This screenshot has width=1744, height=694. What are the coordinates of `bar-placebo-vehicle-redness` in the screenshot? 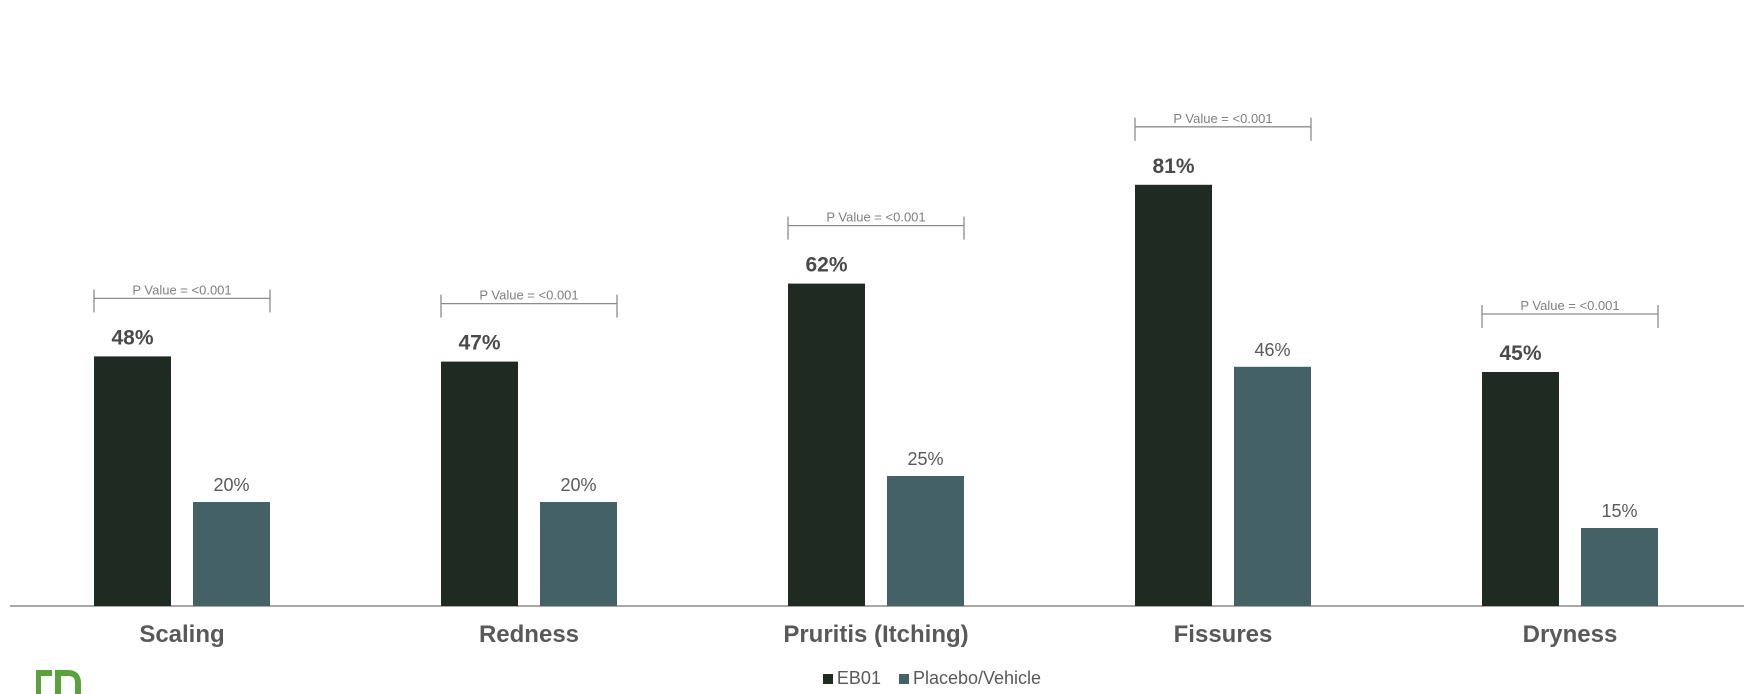 It's located at (578, 554).